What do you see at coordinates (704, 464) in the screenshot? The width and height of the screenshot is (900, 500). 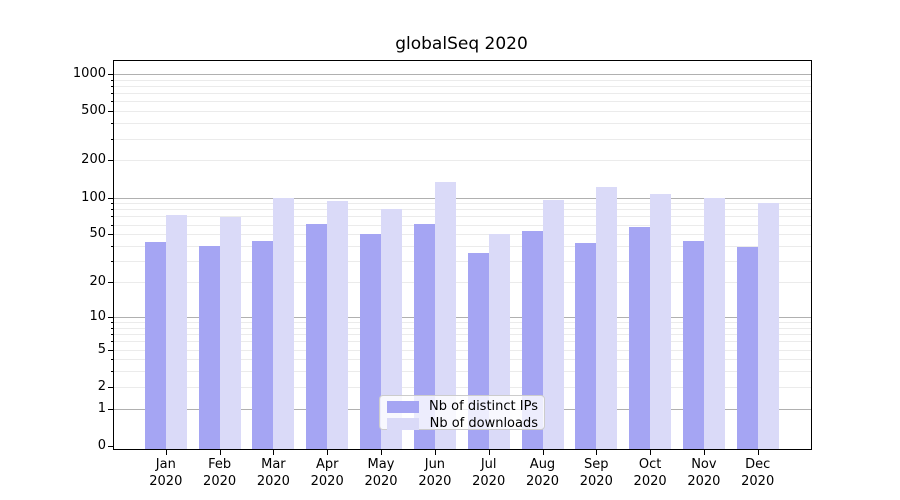 I see `x-label-month: Nov` at bounding box center [704, 464].